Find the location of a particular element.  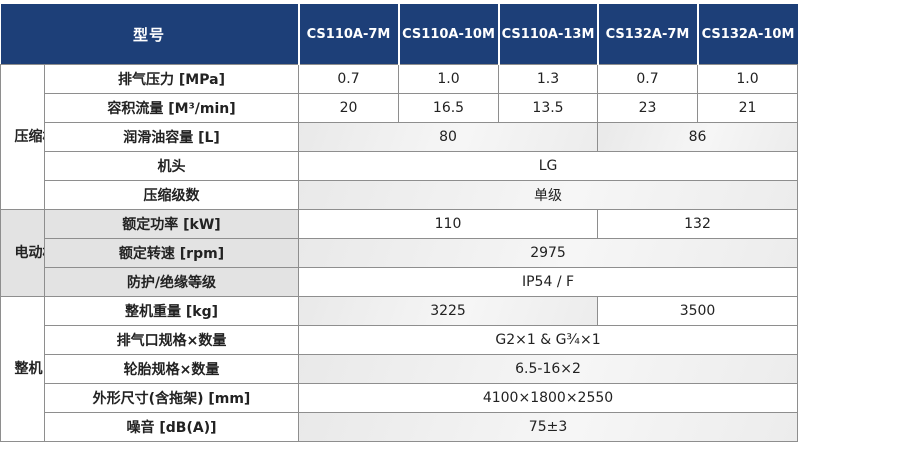

table-cell: 13.5 is located at coordinates (548, 108).